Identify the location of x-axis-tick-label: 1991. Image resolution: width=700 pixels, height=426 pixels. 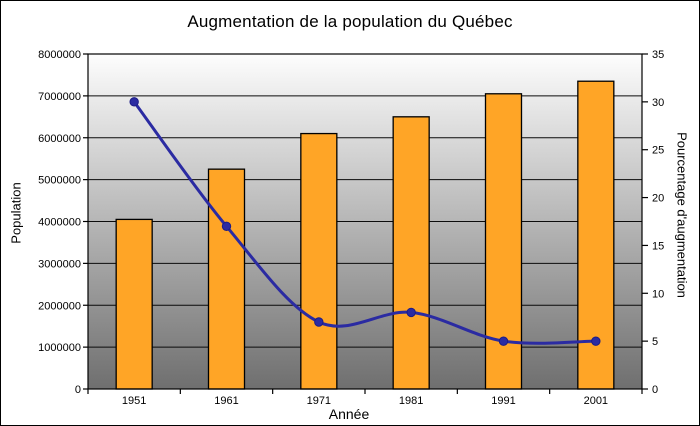
(503, 401).